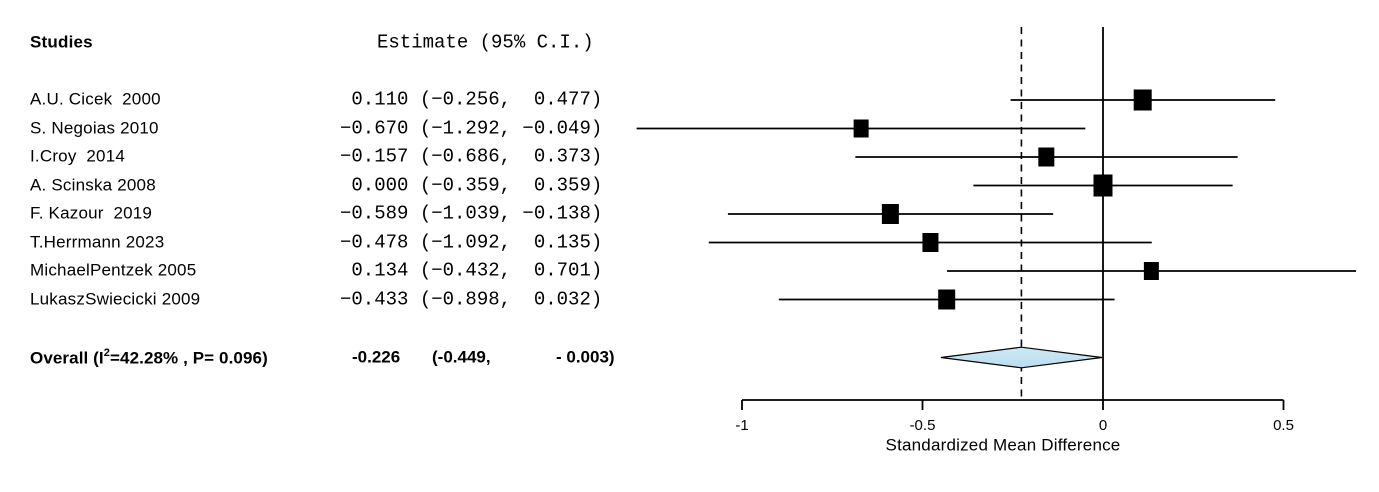 The image size is (1379, 492). What do you see at coordinates (471, 299) in the screenshot?
I see `study-estimate-ci: −0.433 (−0.898, 0.032)` at bounding box center [471, 299].